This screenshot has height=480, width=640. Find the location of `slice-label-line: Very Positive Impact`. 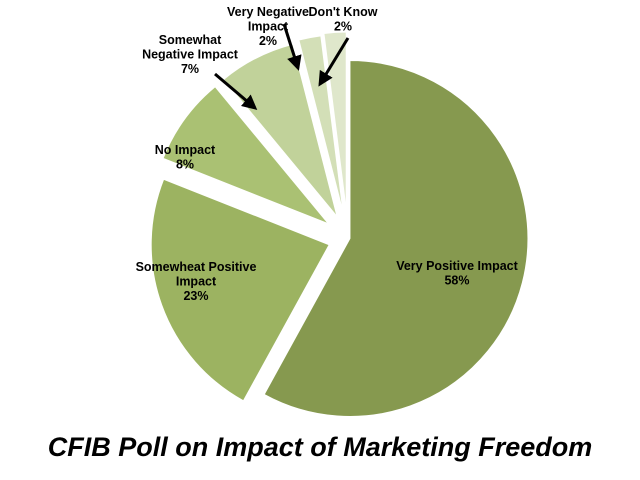

slice-label-line: Very Positive Impact is located at coordinates (457, 266).